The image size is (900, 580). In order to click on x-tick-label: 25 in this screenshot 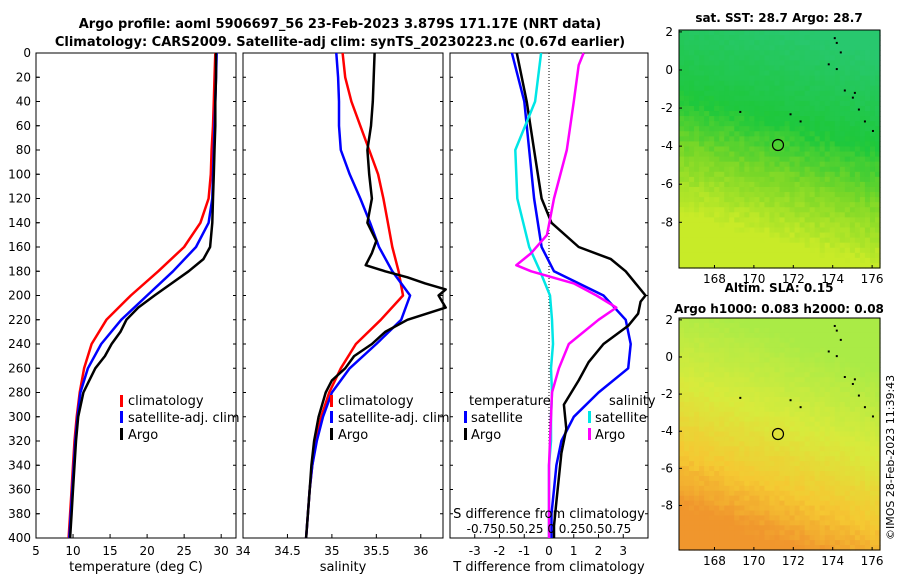, I will do `click(184, 551)`.